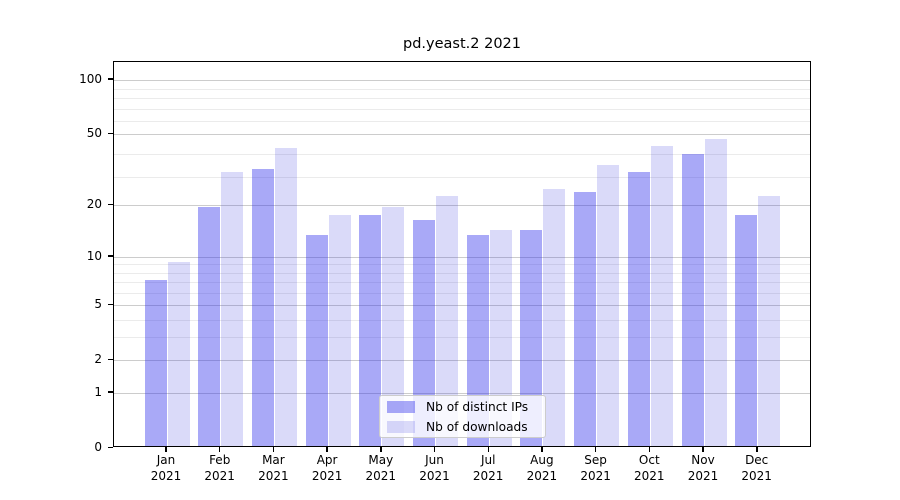  Describe the element at coordinates (595, 468) in the screenshot. I see `x-tick-label: Sep 2021` at that location.